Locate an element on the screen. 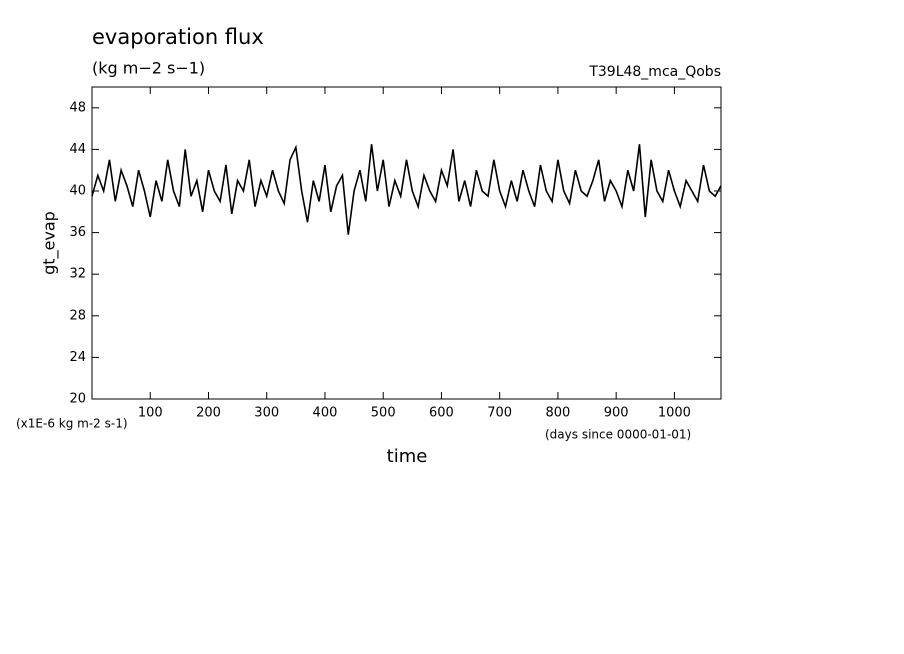 The height and width of the screenshot is (654, 904). y-axis-label: gt_evap is located at coordinates (50, 243).